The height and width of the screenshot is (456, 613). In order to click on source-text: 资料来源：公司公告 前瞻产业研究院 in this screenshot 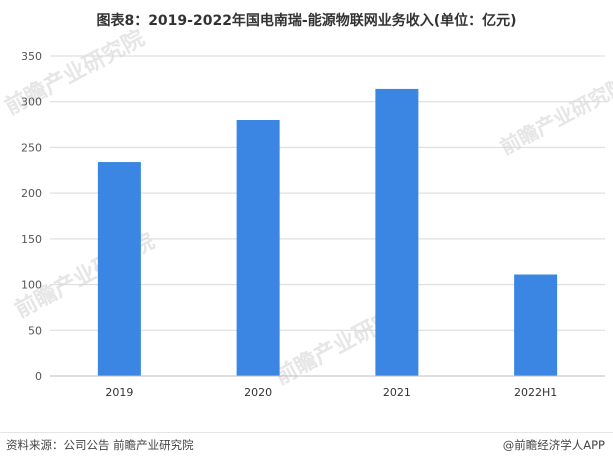, I will do `click(100, 445)`.